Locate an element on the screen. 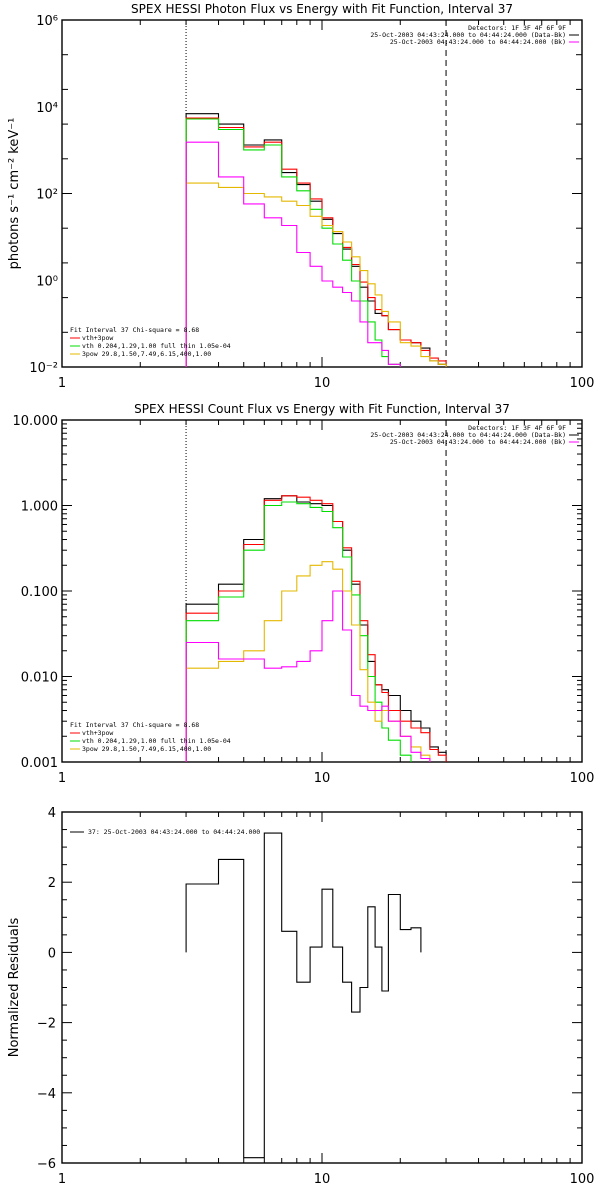 This screenshot has height=1200, width=600. y-tick-label: 10⁴ is located at coordinates (47, 108).